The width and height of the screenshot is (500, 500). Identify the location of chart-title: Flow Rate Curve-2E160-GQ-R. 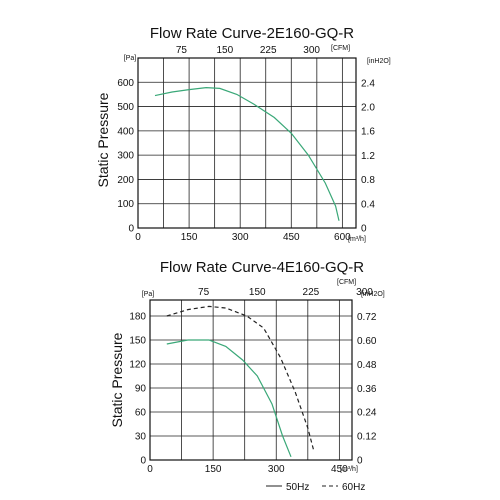
(252, 33).